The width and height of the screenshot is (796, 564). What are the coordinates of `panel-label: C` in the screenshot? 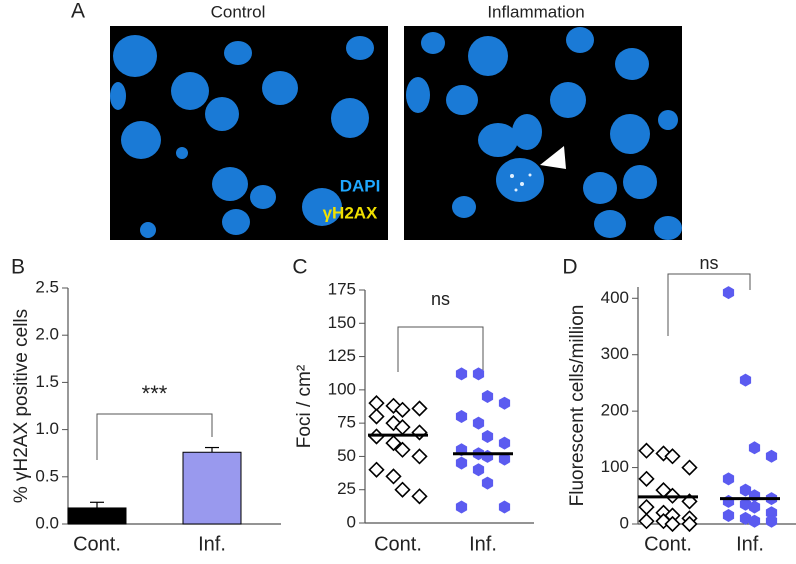 It's located at (299, 267).